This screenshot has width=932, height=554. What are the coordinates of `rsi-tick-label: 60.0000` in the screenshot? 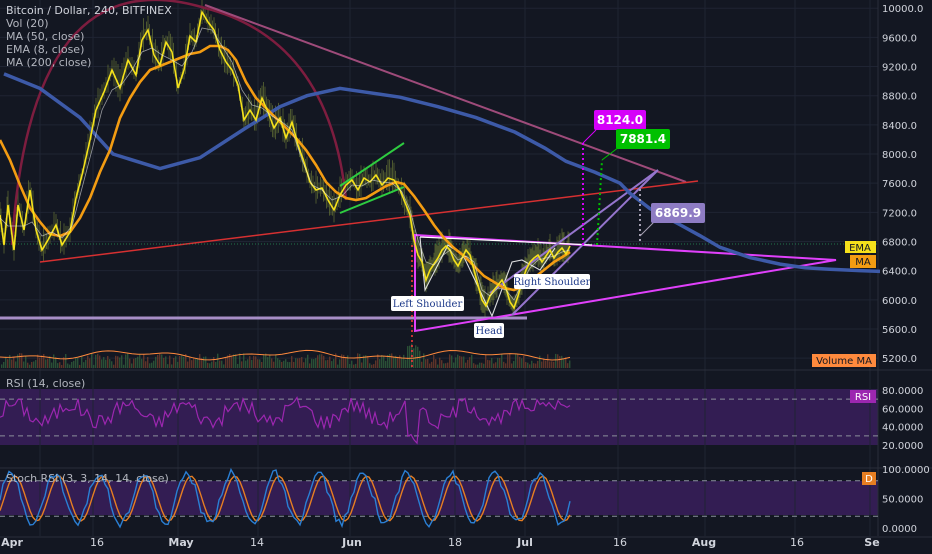 It's located at (902, 409).